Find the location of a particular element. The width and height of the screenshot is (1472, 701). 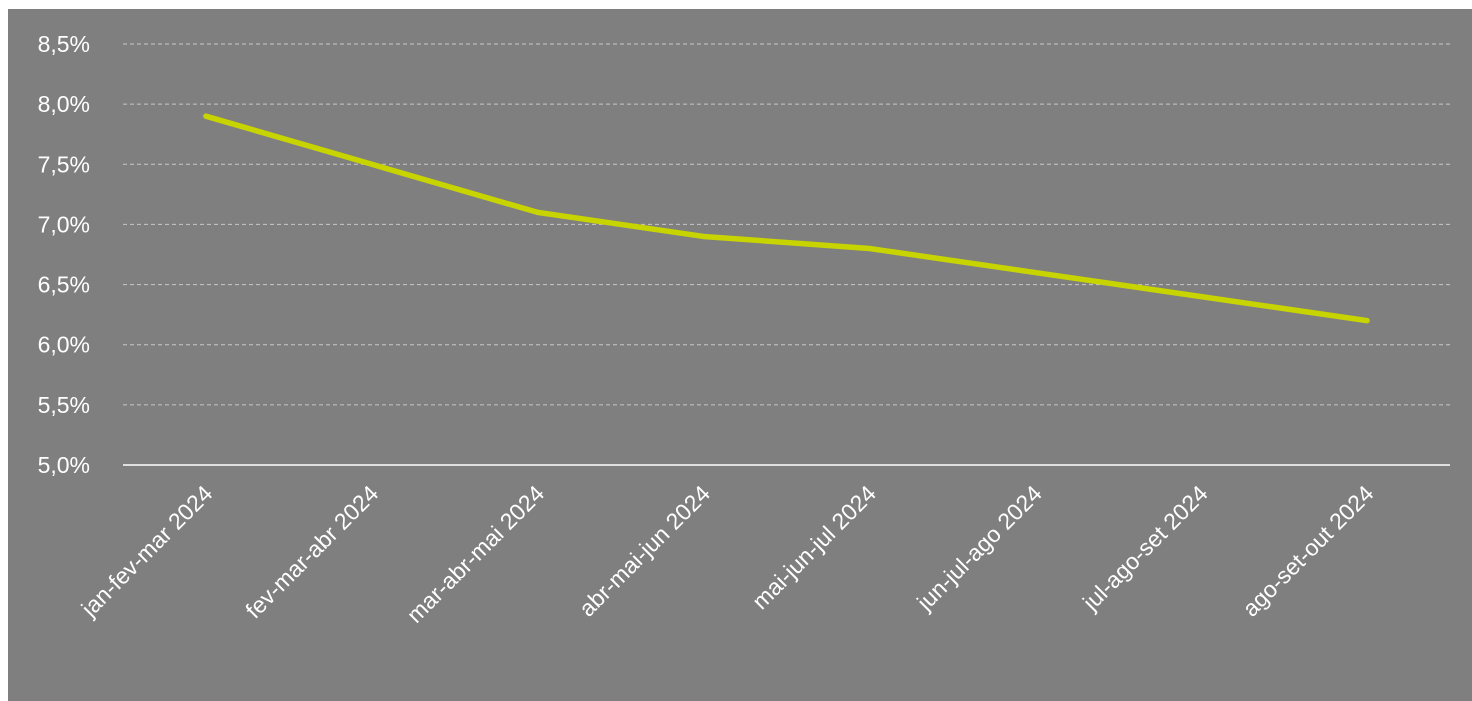

y-axis-ticks: 5,0% 5,5% 6,0% 6,5% 7,0% 7,5% 8,0% 8,5% is located at coordinates (64, 254).